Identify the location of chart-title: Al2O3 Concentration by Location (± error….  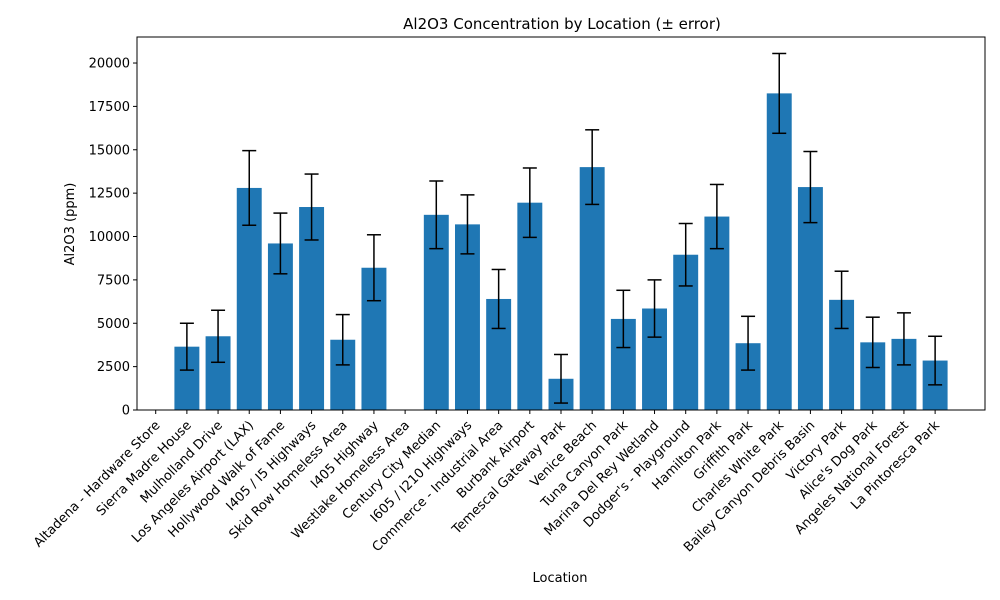
(562, 24).